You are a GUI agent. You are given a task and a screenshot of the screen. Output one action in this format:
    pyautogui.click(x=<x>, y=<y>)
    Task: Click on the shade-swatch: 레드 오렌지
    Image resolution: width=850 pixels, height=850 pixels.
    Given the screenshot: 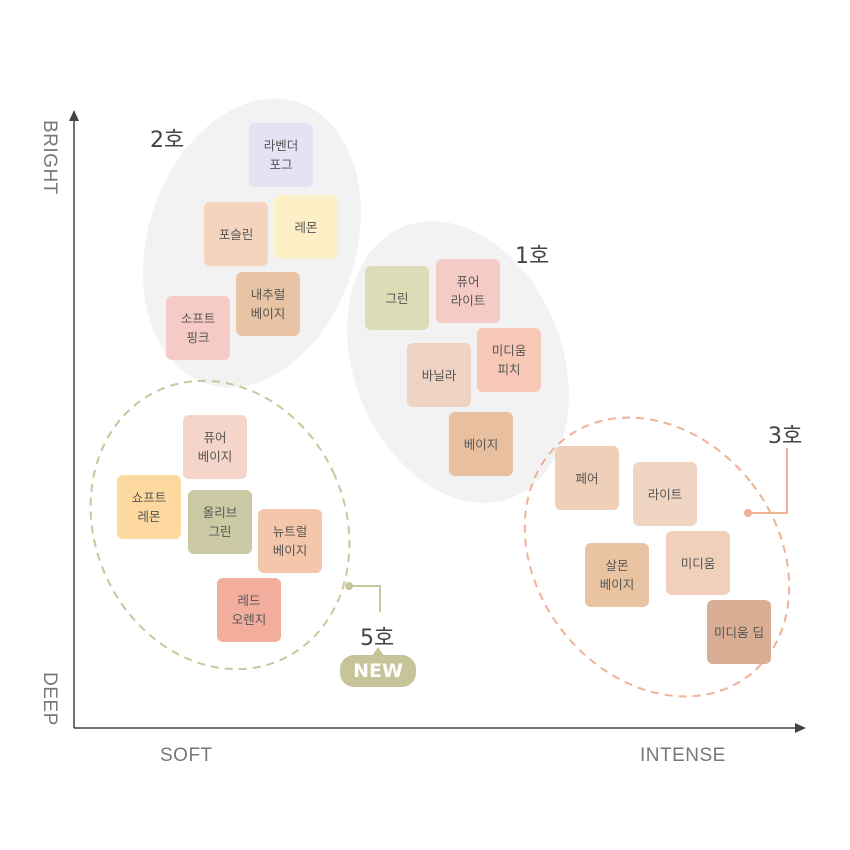 What is the action you would take?
    pyautogui.click(x=249, y=610)
    